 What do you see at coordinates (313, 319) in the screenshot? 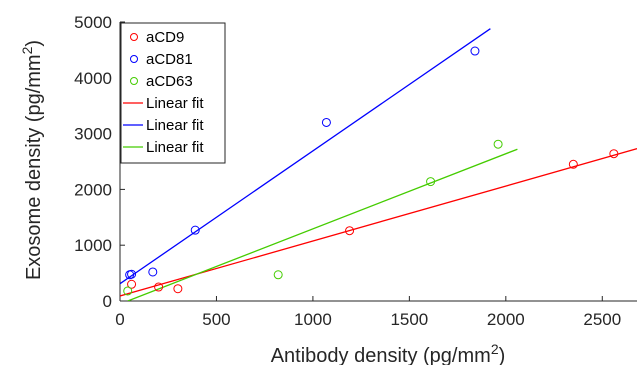
I see `x-tick-label: 1000` at bounding box center [313, 319].